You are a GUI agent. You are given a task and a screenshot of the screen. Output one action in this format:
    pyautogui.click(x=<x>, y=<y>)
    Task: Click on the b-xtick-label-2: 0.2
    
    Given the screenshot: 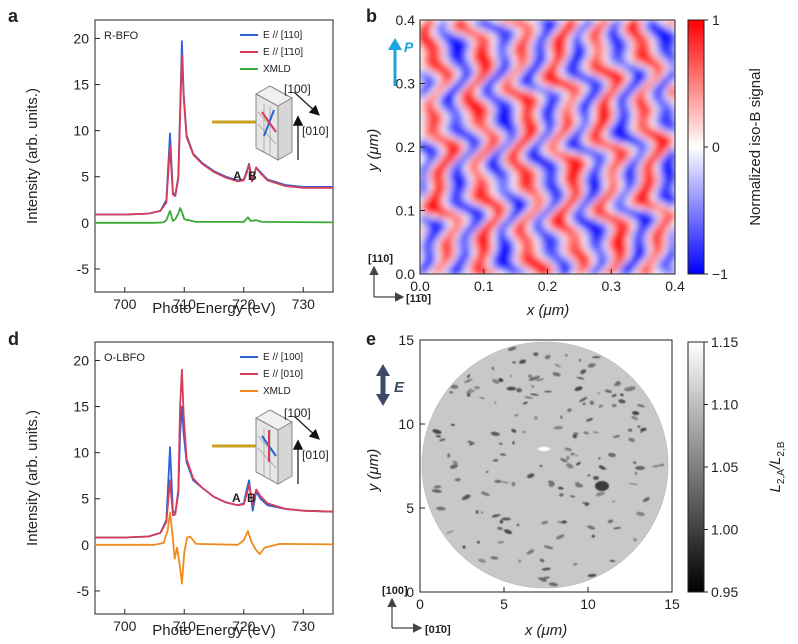 What is the action you would take?
    pyautogui.click(x=548, y=286)
    